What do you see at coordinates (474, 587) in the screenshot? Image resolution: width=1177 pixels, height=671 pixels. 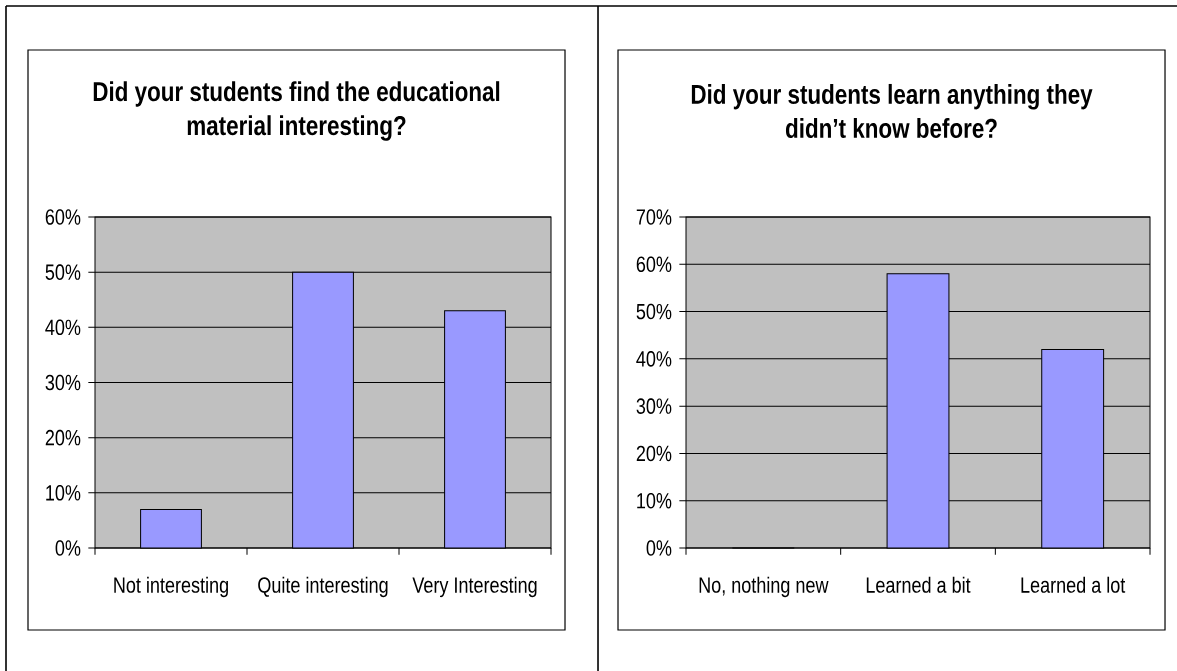 I see `x-tick-label: Very Interesting` at bounding box center [474, 587].